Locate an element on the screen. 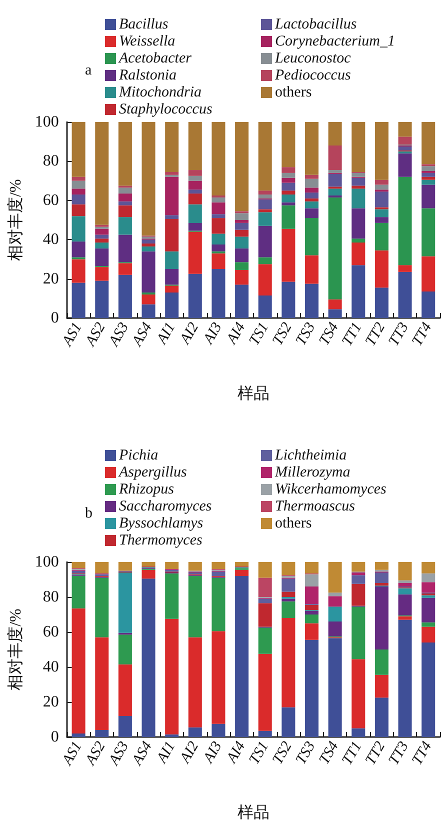  legend-label: Rhizopus is located at coordinates (146, 490).